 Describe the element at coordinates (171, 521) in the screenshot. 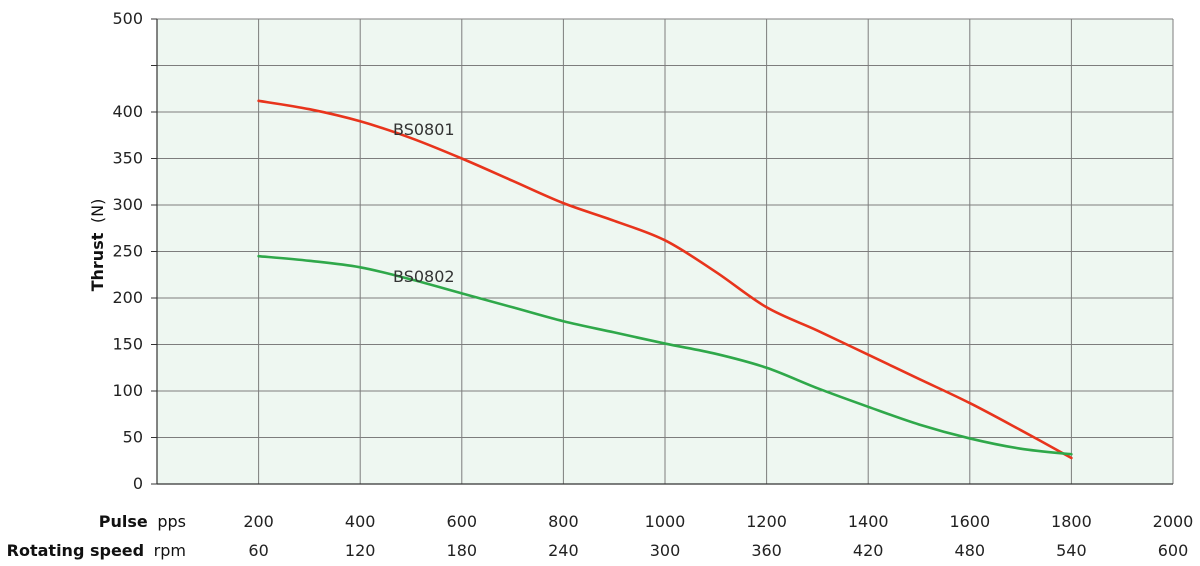

I see `pulse-unit: pps` at that location.